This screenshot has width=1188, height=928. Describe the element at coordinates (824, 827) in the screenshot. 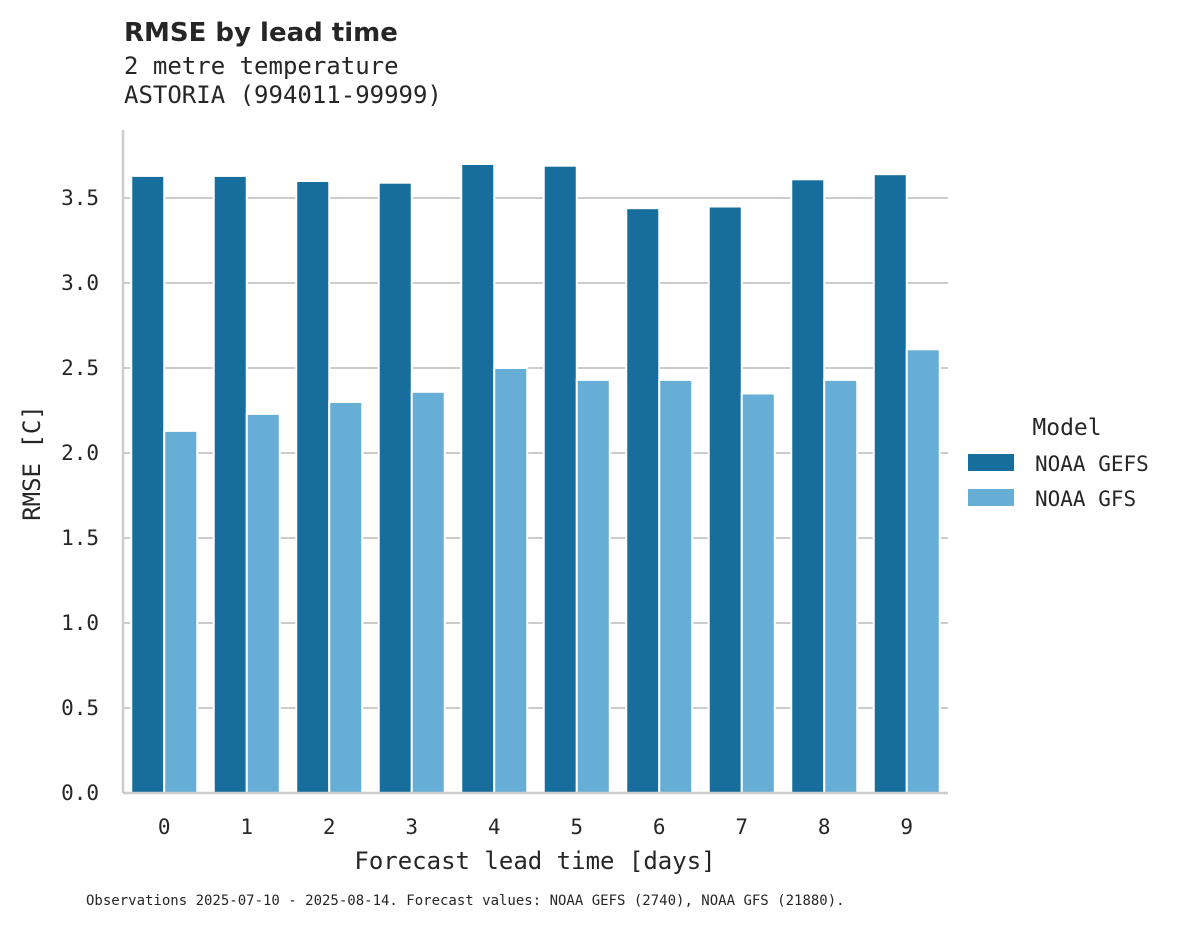

I see `x-tick-label: 8` at that location.